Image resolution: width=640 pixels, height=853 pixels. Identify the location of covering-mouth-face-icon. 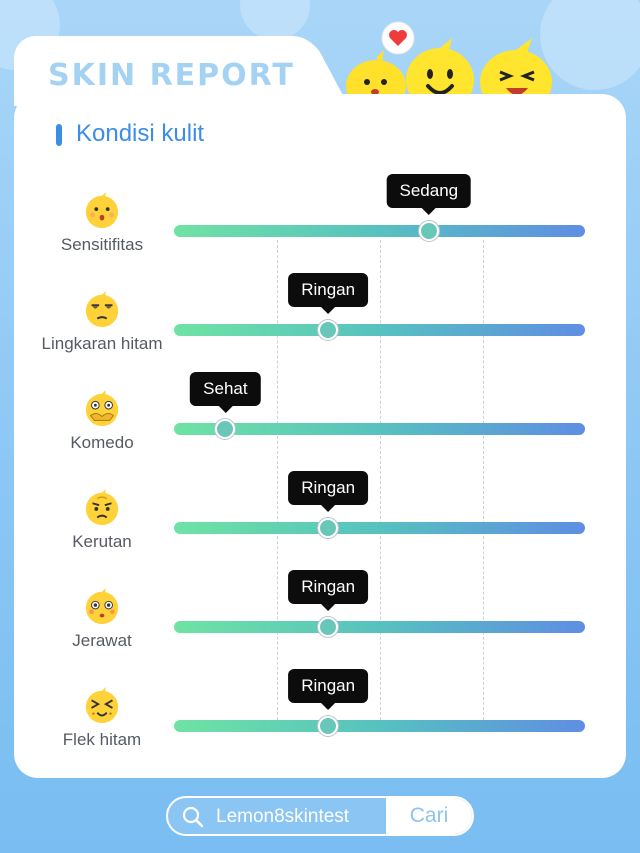
(102, 408).